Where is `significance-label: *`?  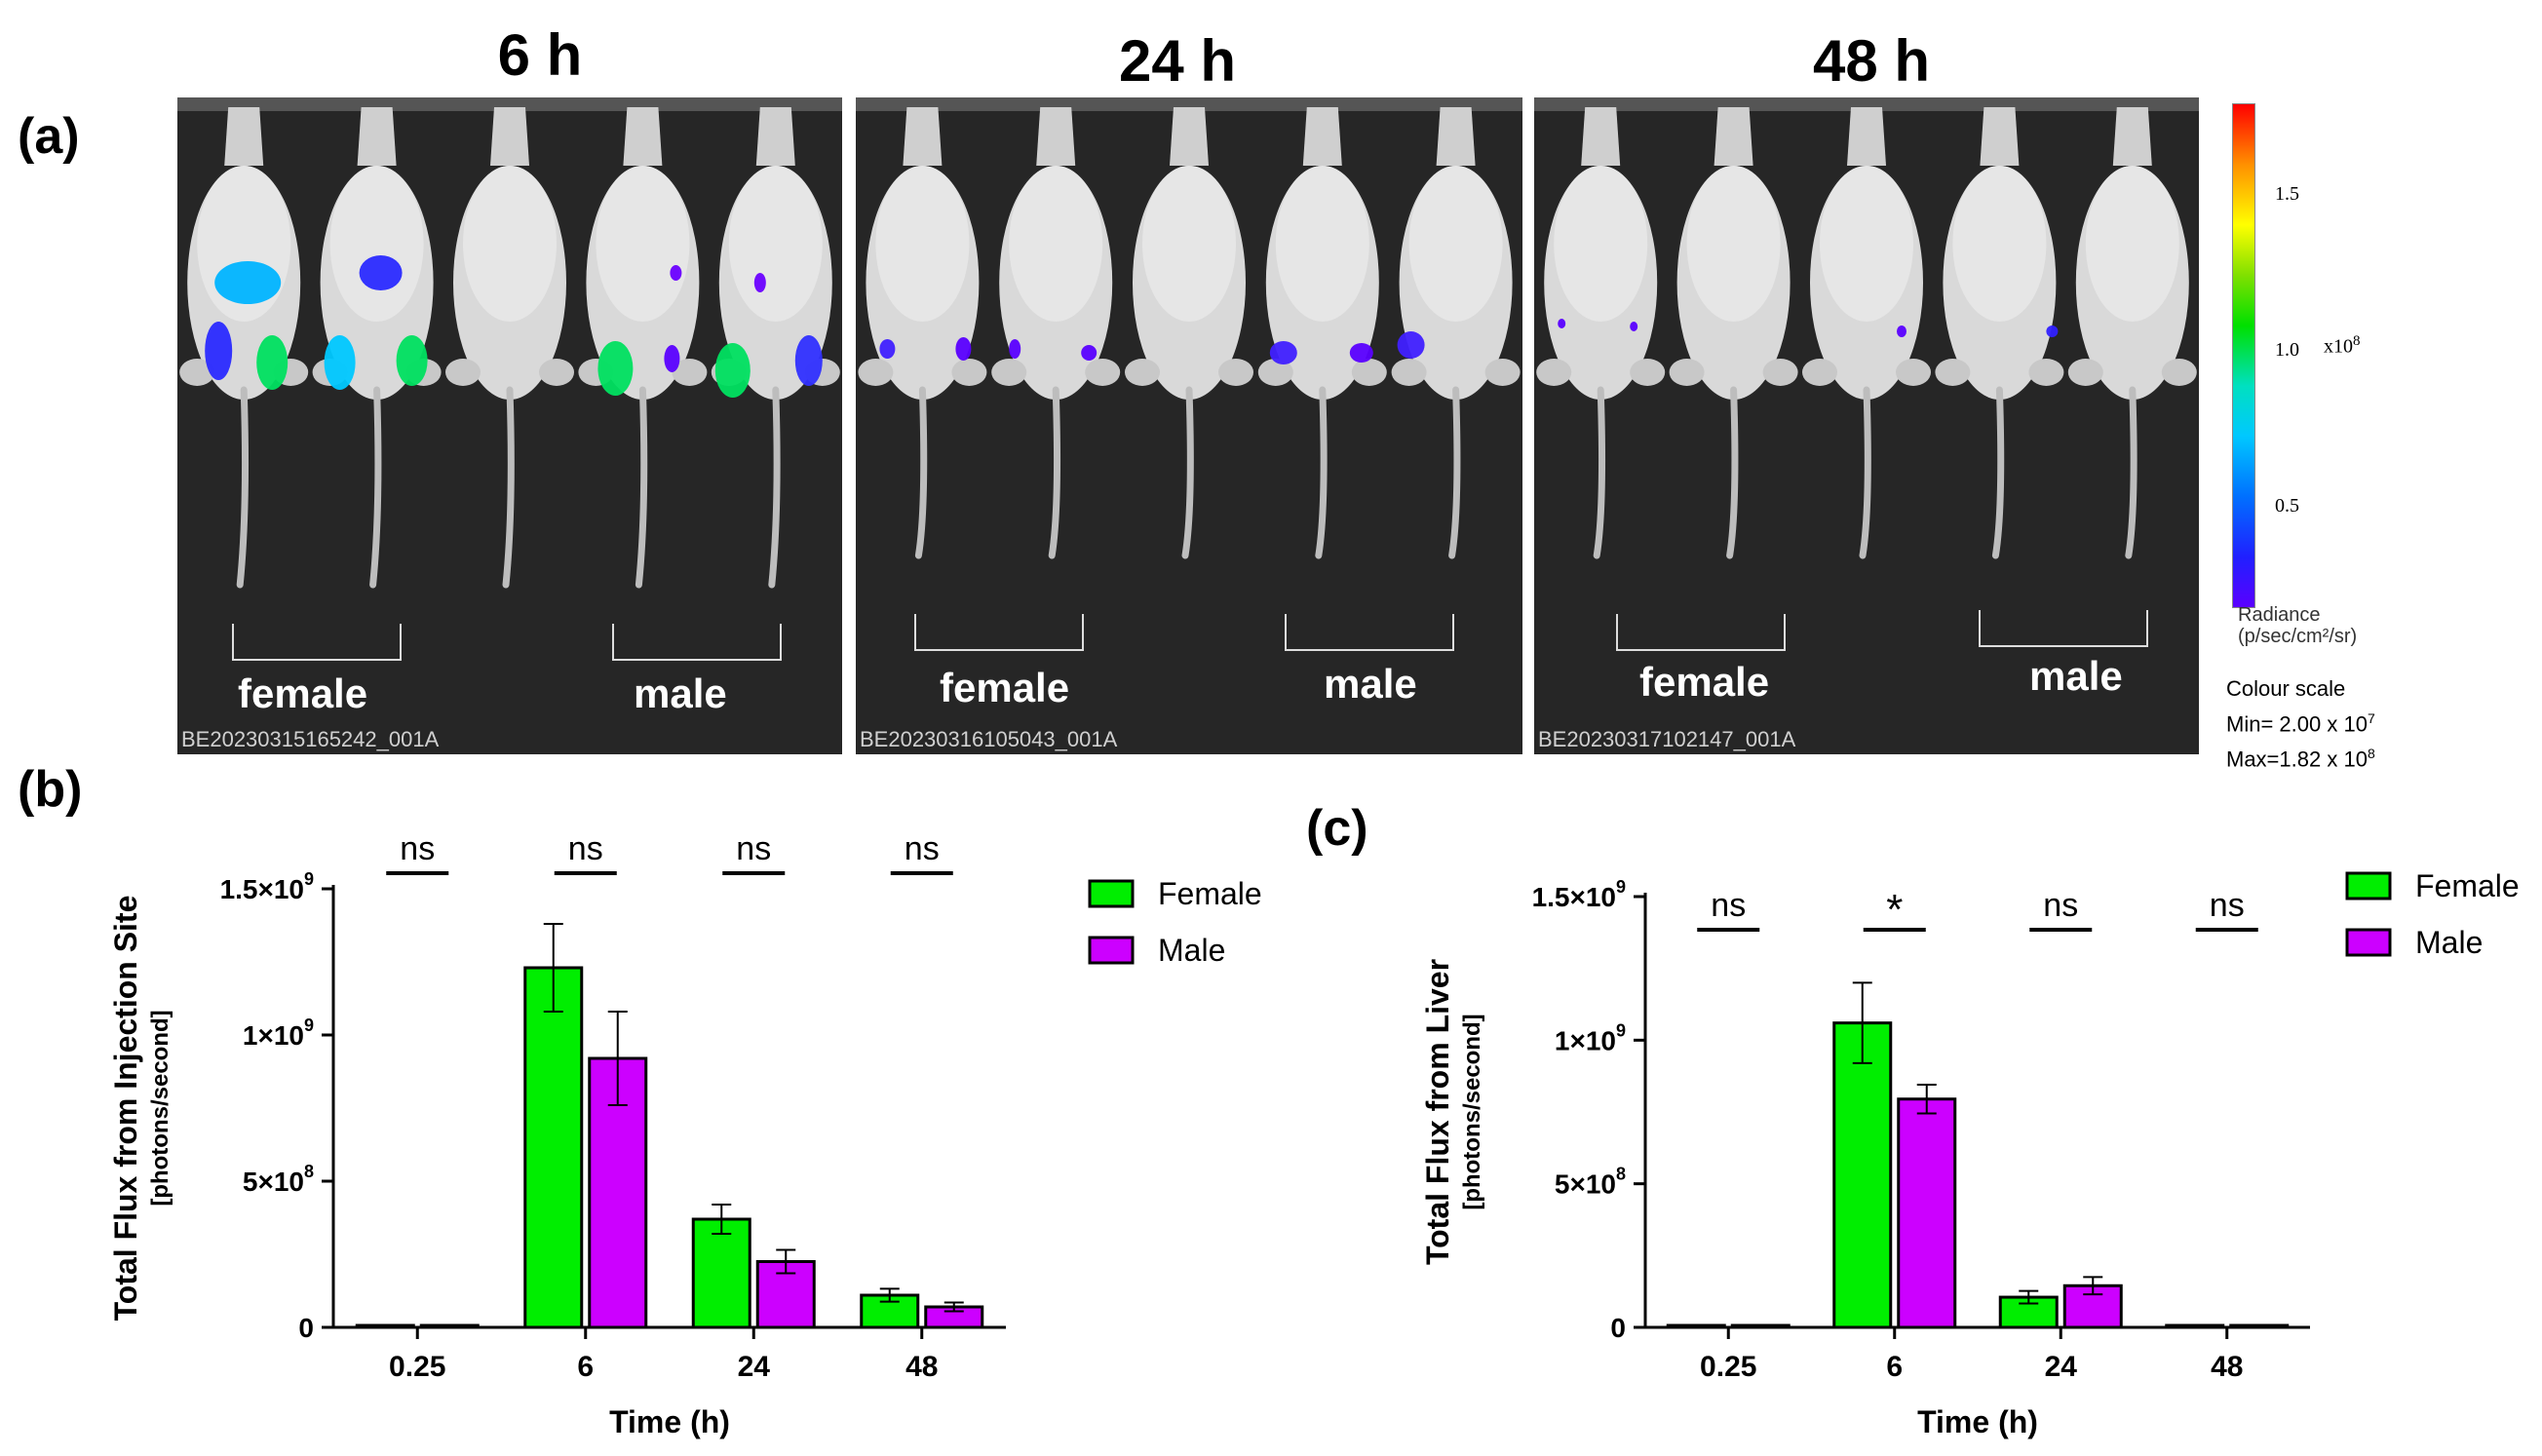
significance-label: * is located at coordinates (1894, 910).